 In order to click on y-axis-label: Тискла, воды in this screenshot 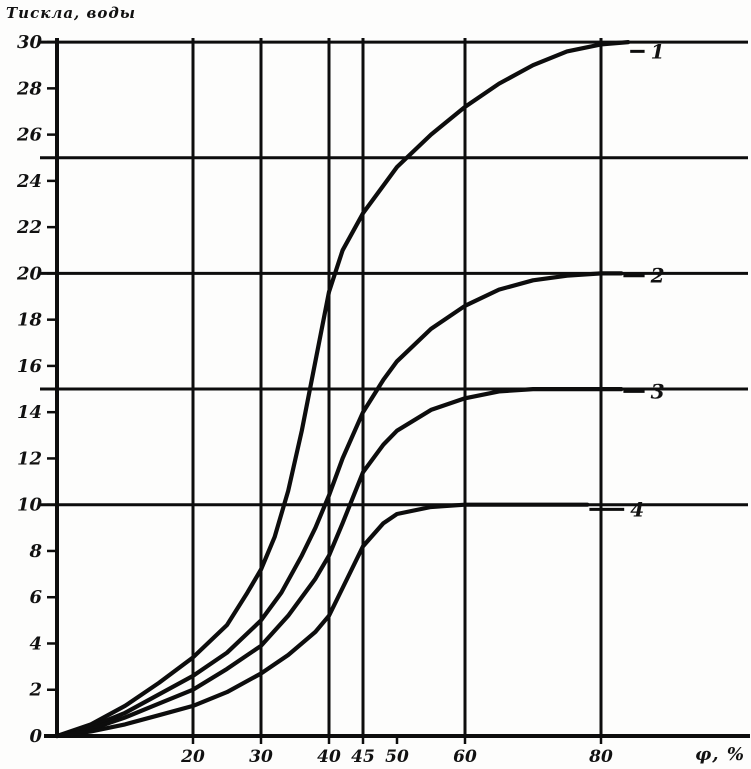, I will do `click(71, 13)`.